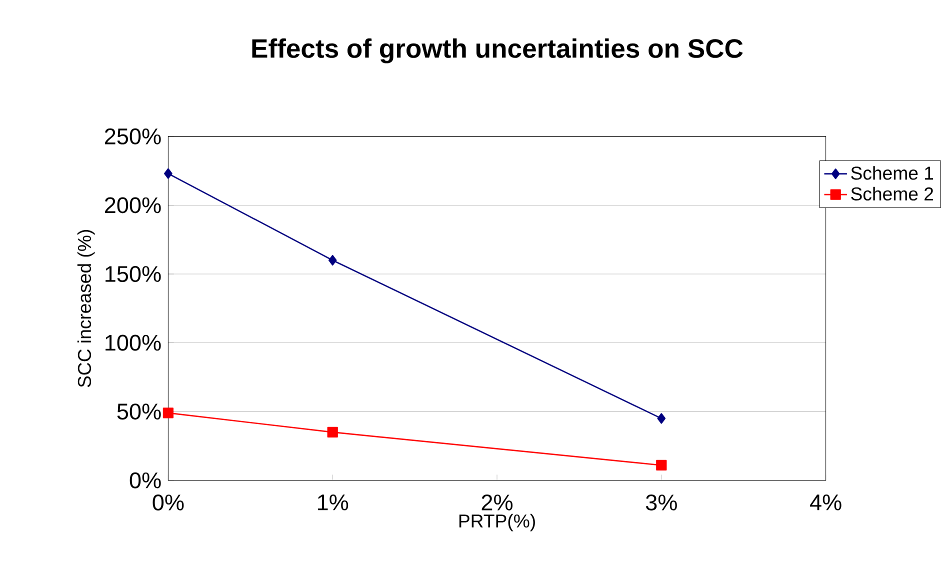 The image size is (946, 575). What do you see at coordinates (133, 274) in the screenshot?
I see `y-tick-label: 150%` at bounding box center [133, 274].